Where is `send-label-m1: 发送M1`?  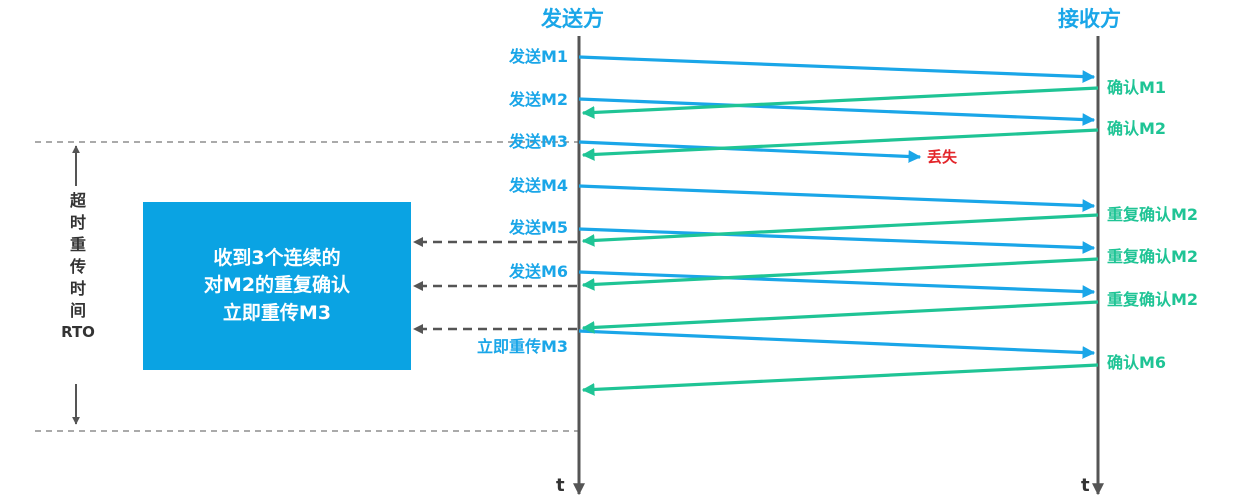 send-label-m1: 发送M1 is located at coordinates (538, 56).